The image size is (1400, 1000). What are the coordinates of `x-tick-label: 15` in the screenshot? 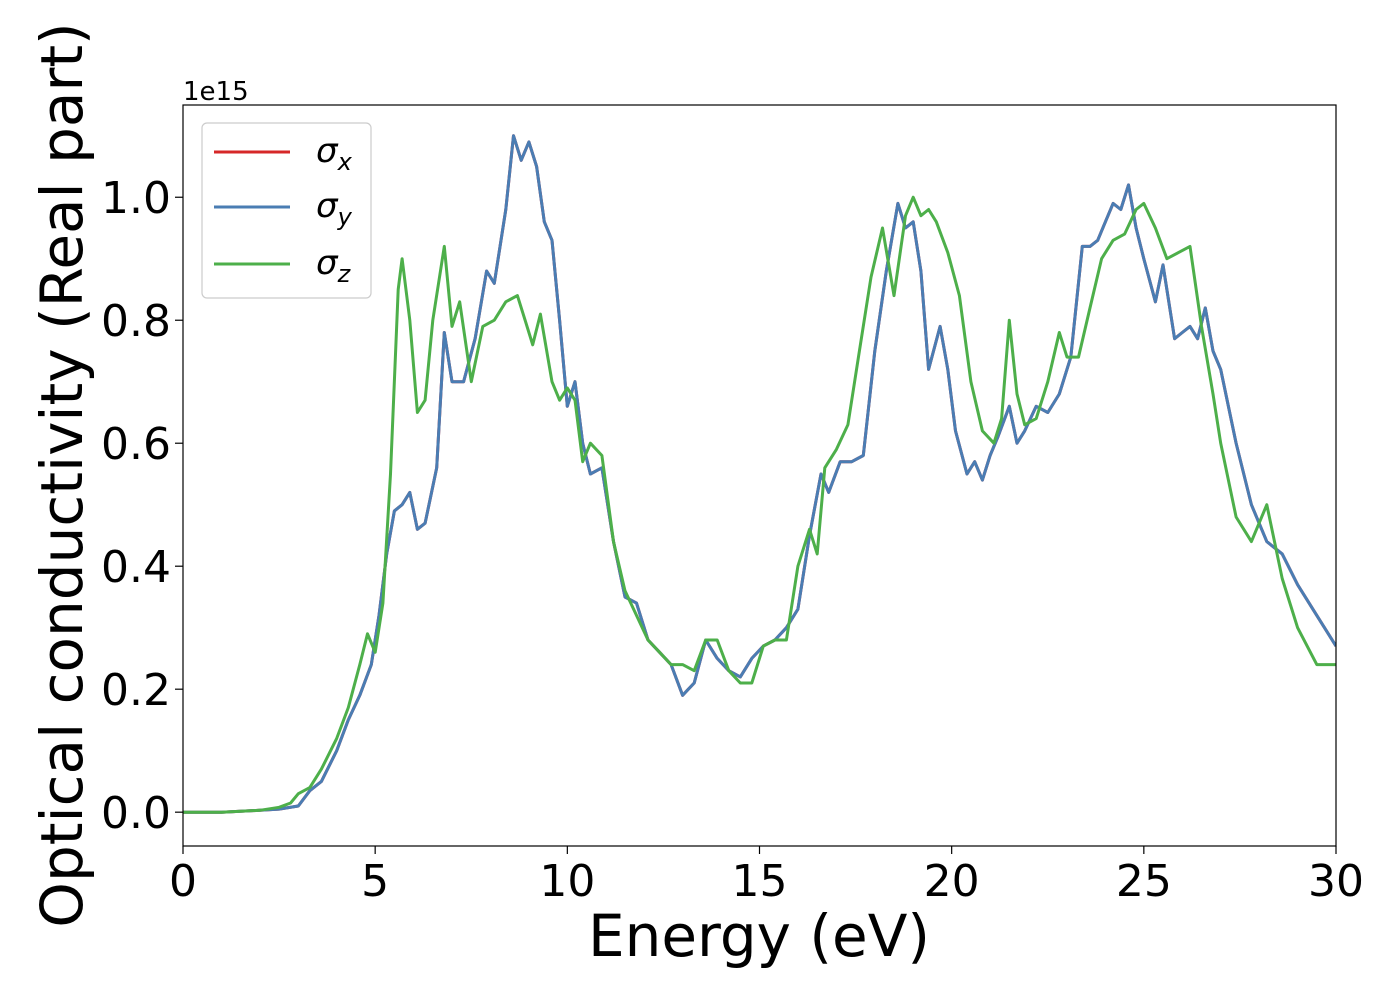 It's located at (760, 881).